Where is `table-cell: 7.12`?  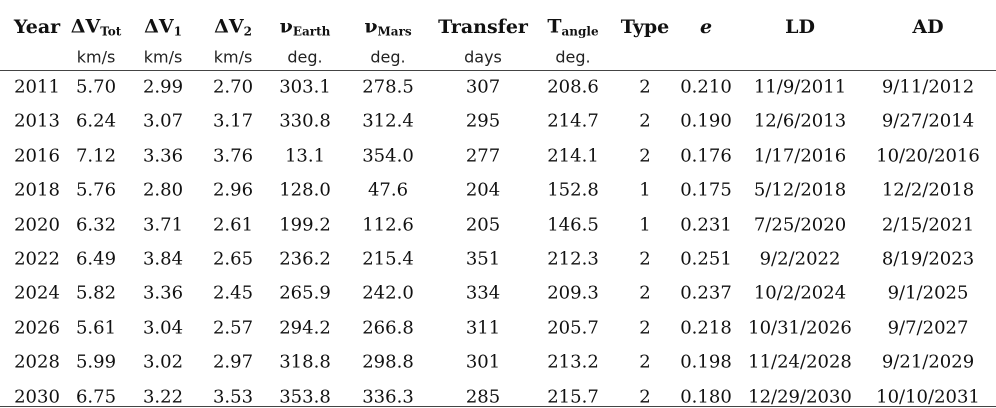
table-cell: 7.12 is located at coordinates (96, 156).